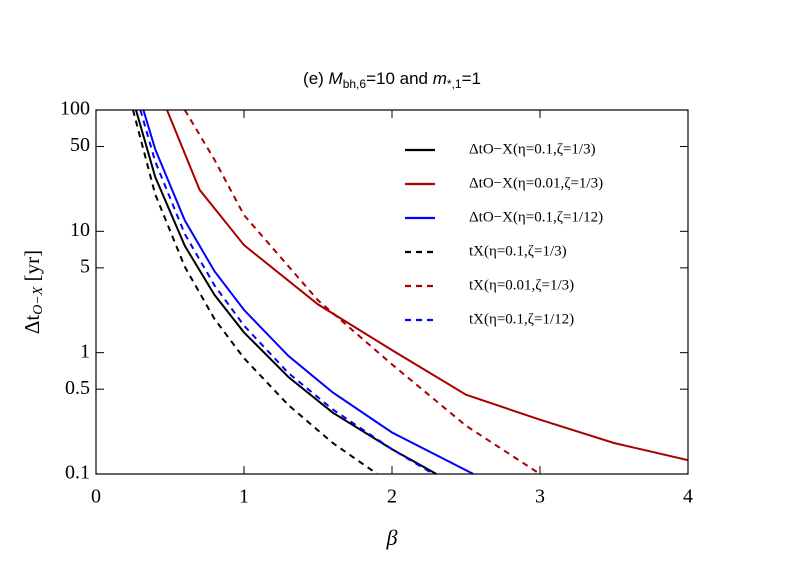 The image size is (800, 561). I want to click on y-label-part: O−X, so click(38, 300).